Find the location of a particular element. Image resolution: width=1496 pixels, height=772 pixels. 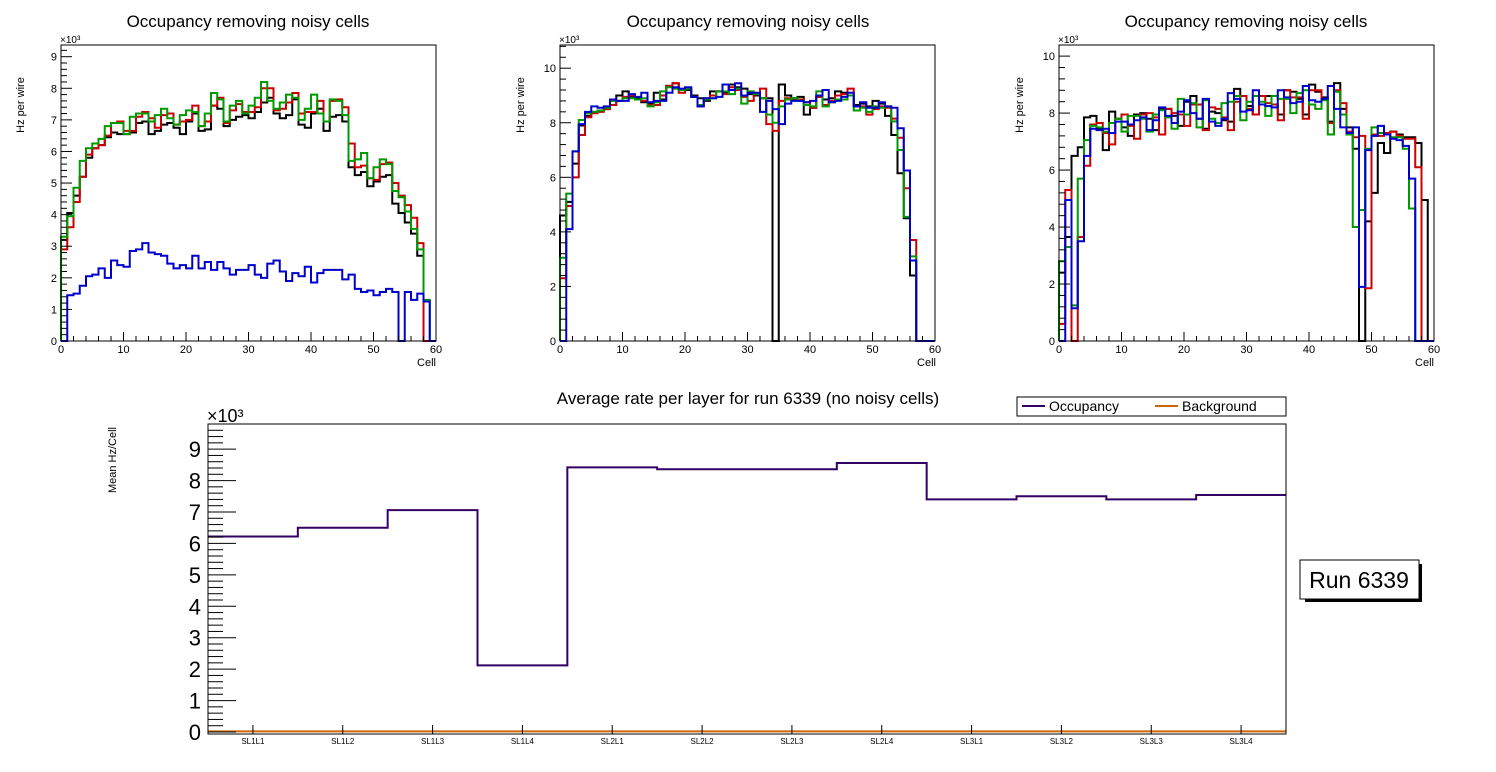

x-category-label: SL2L1 is located at coordinates (613, 741).